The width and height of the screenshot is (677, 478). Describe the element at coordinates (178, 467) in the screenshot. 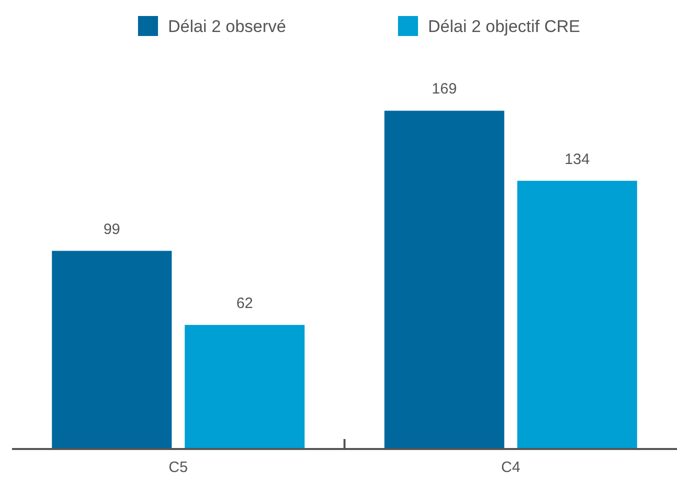

I see `x-tick-label: C5` at that location.